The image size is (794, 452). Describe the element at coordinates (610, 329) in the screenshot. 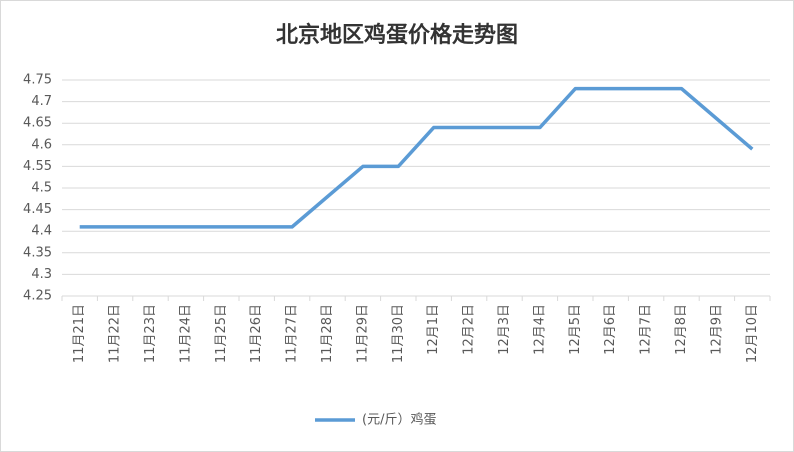

I see `x-tick-label: 12月6日` at that location.